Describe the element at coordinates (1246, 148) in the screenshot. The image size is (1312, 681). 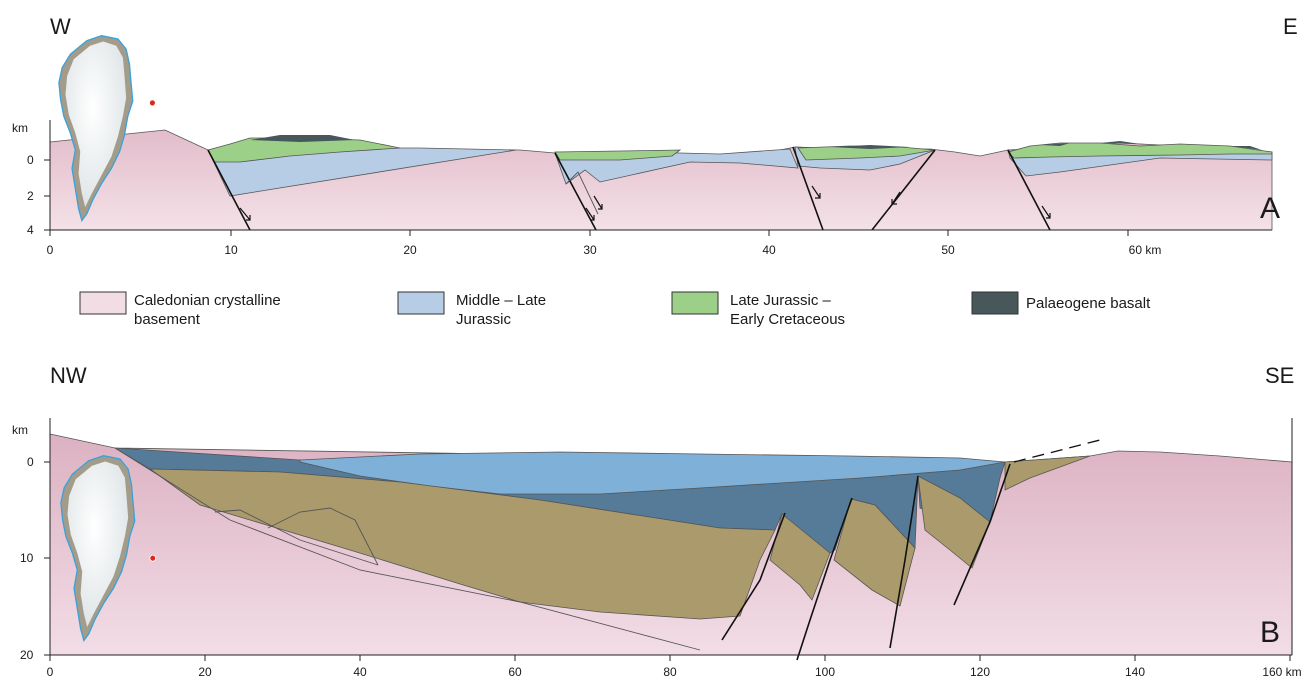
I see `basalt-a4` at that location.